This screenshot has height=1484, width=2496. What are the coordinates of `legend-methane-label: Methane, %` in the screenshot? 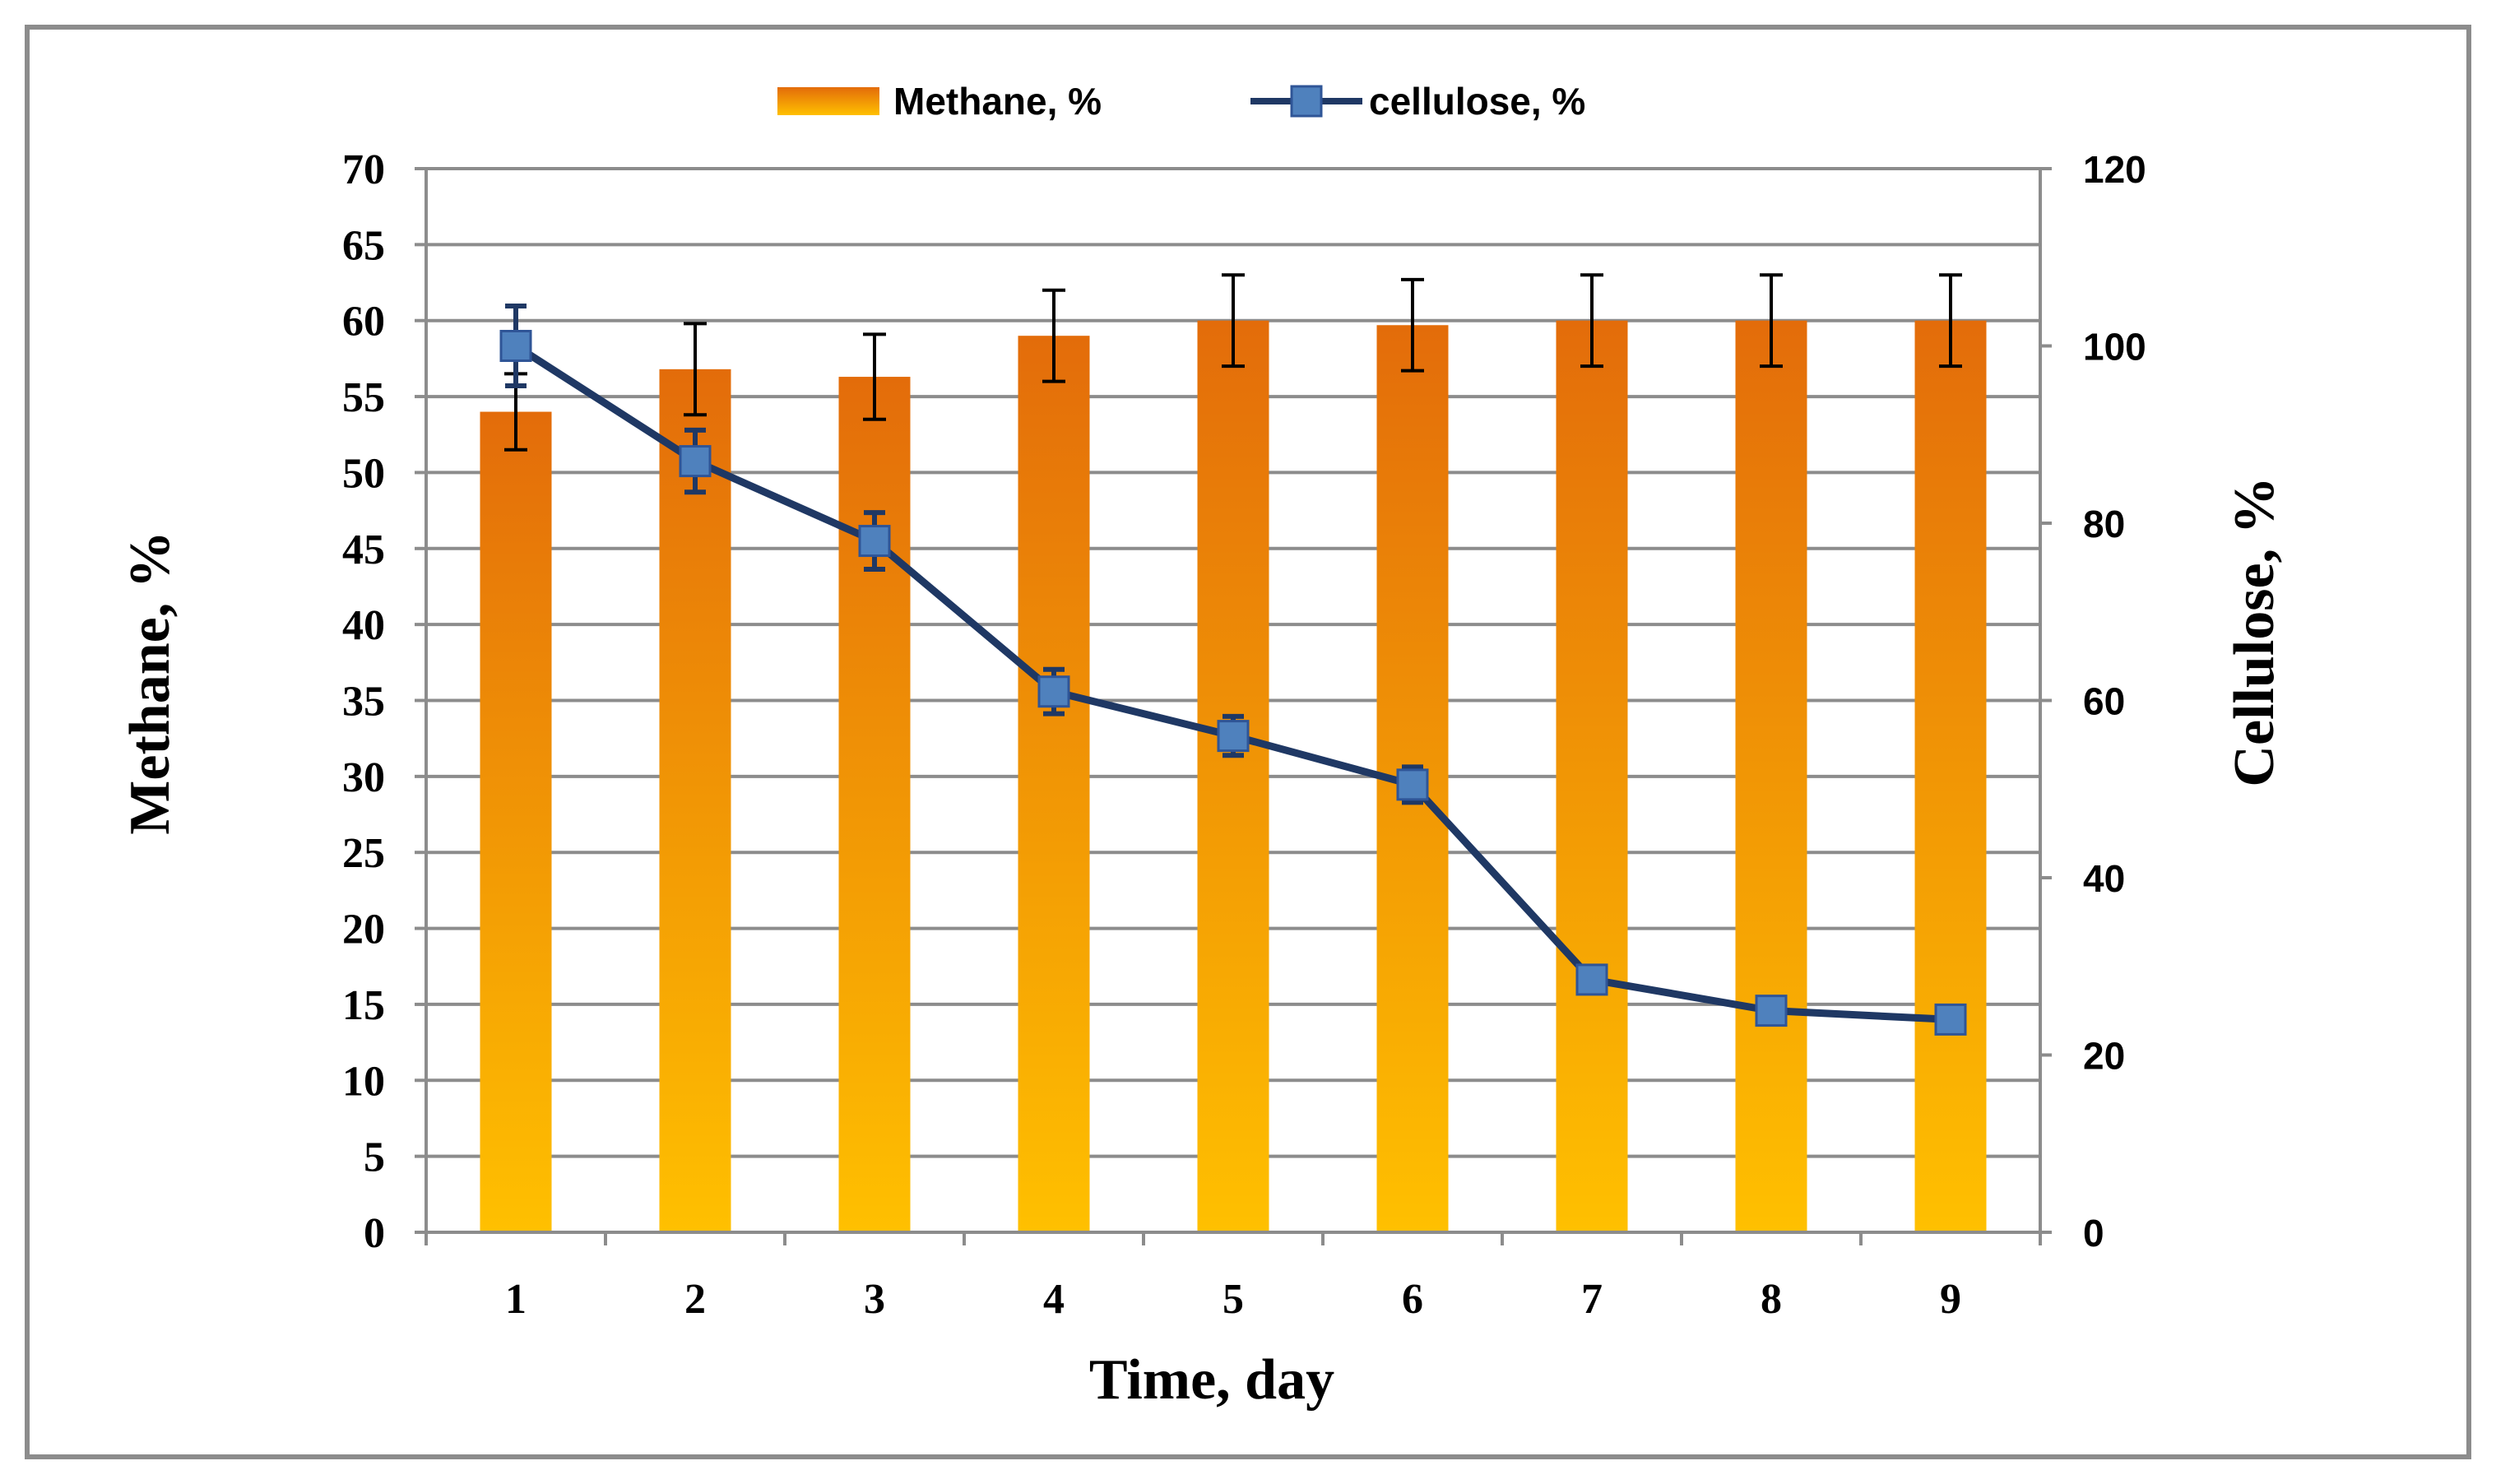 It's located at (997, 101).